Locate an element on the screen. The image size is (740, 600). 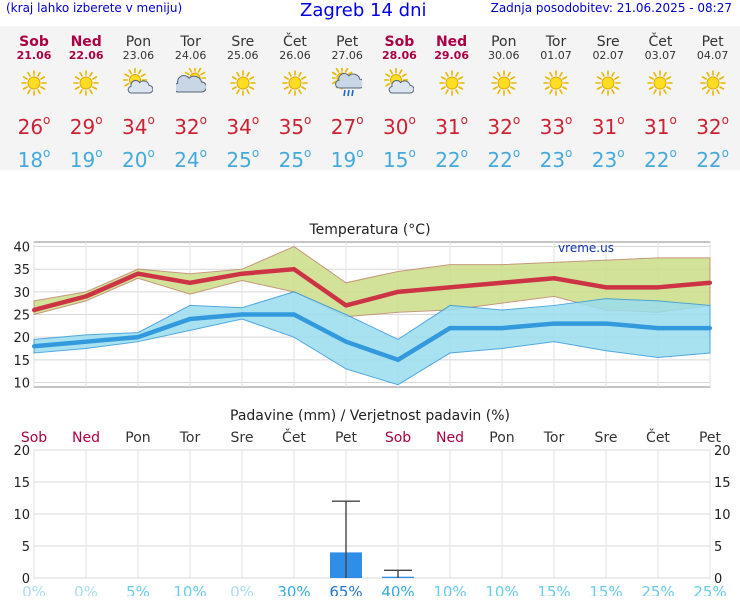
sun-cloud-icon is located at coordinates (399, 80).